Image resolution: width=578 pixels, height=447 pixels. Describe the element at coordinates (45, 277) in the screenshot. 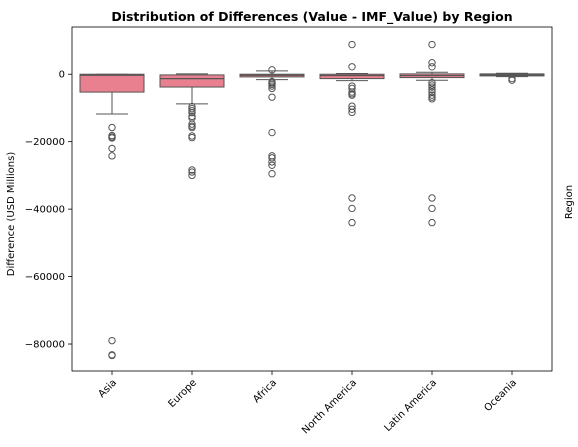

I see `y-tick-label: −60000` at that location.